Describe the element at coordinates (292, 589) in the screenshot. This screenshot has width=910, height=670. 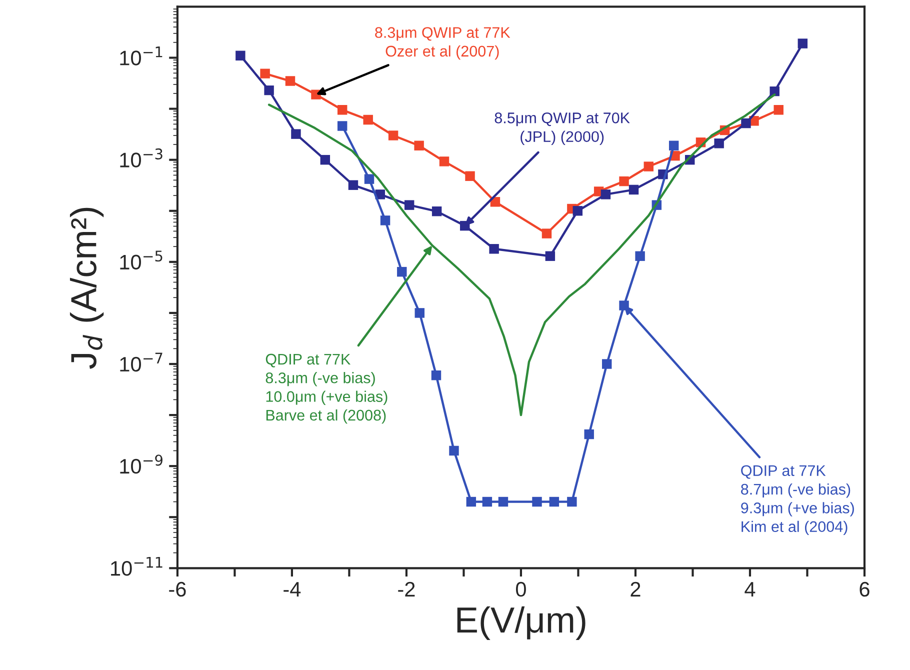
I see `x-tick-label: -4` at that location.